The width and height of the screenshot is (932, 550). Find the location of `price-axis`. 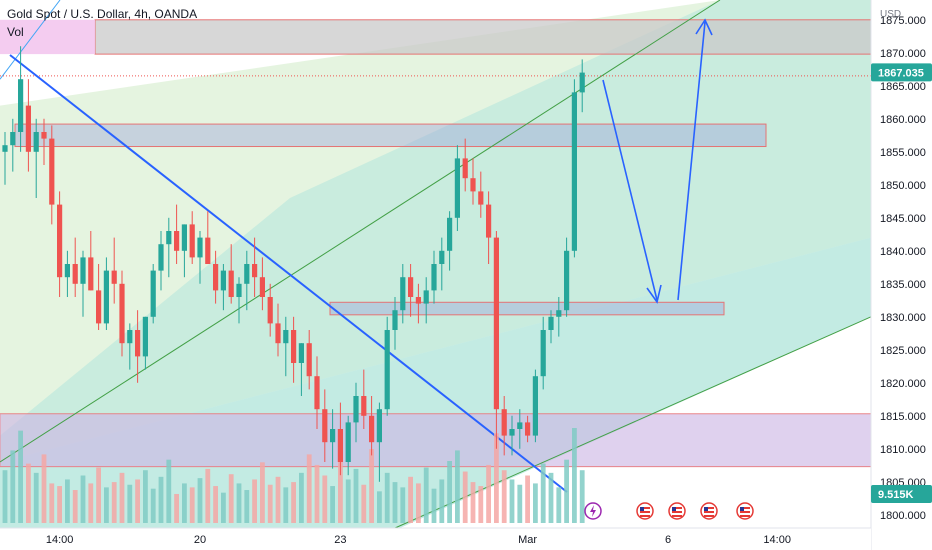

price-axis is located at coordinates (901, 275).